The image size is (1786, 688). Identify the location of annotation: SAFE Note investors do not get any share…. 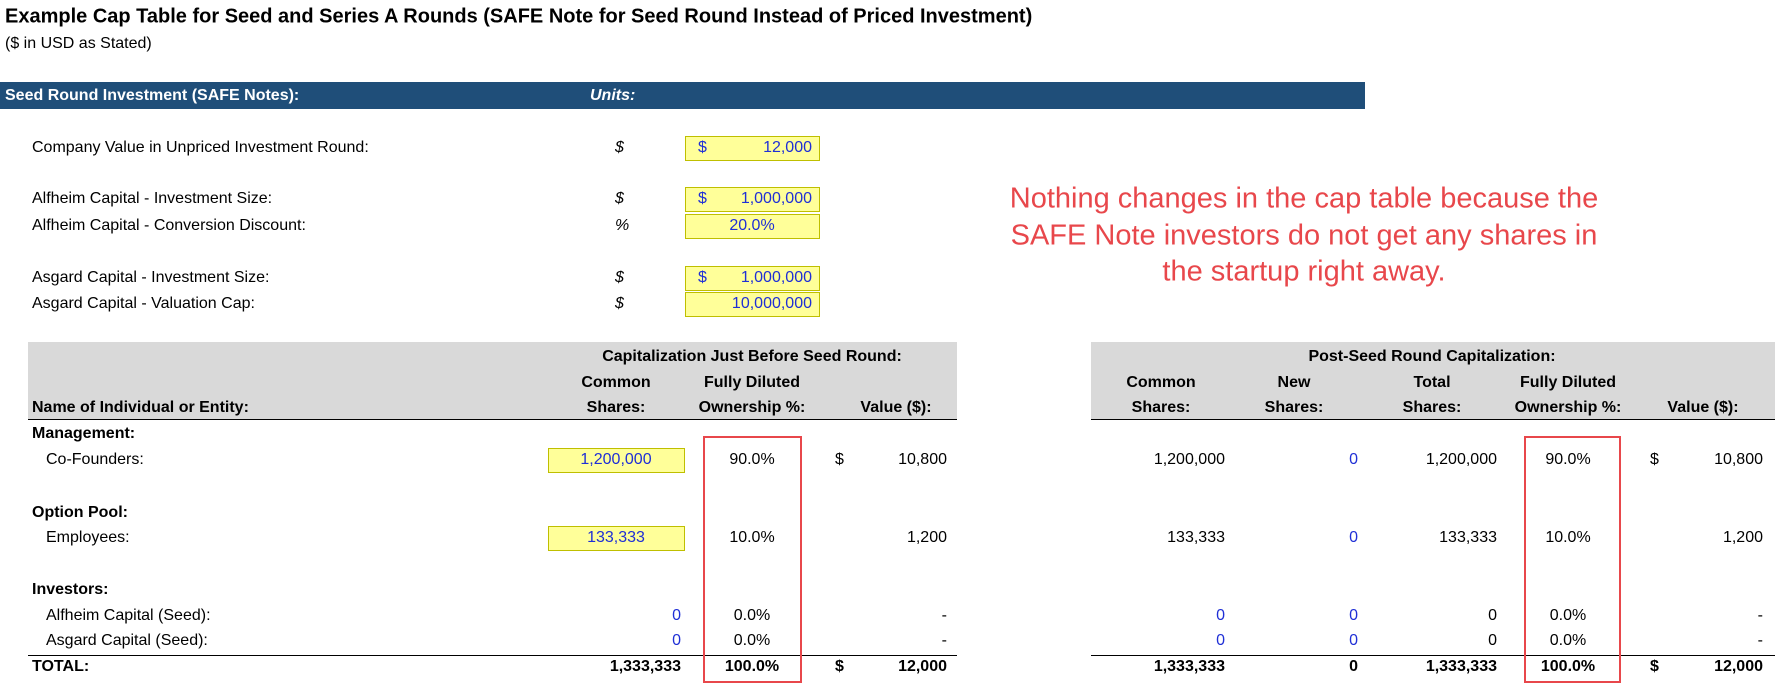
(1304, 235).